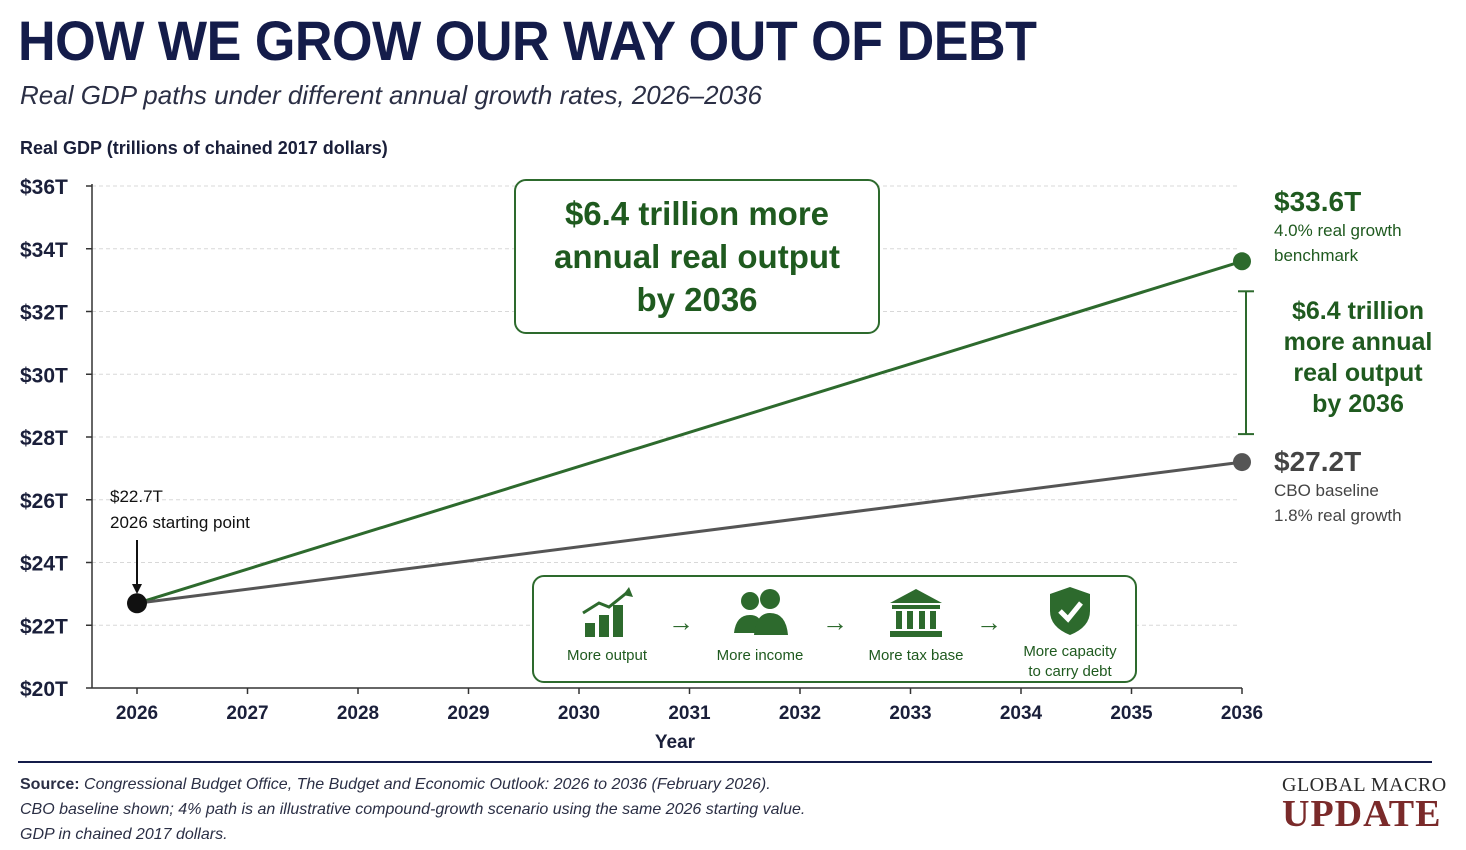 Image resolution: width=1466 pixels, height=850 pixels. Describe the element at coordinates (44, 564) in the screenshot. I see `y-tick-label: $24T` at that location.